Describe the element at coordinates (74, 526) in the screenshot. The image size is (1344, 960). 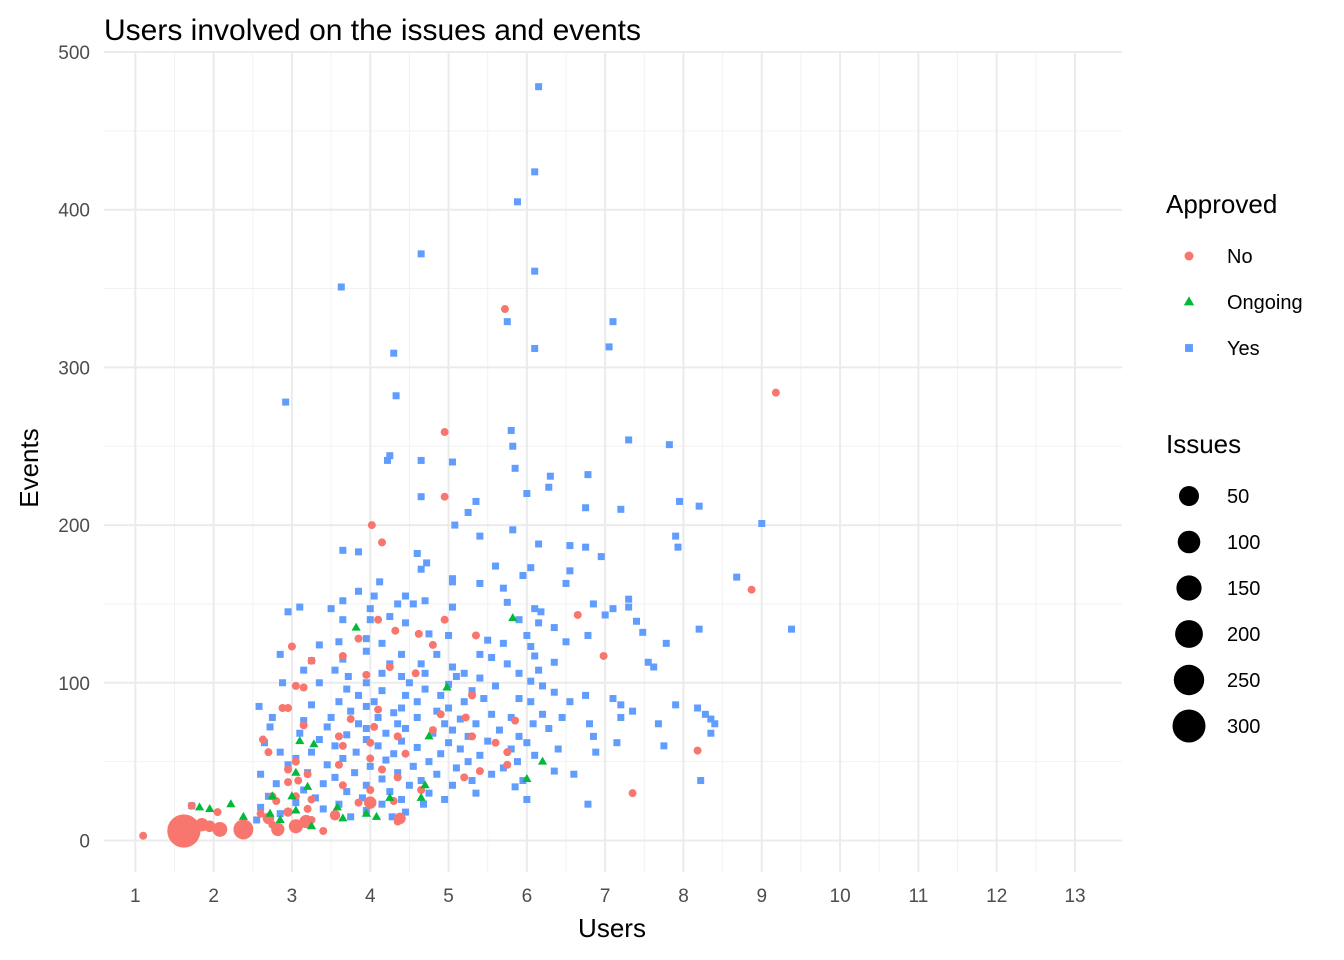
I see `y-tick-label: 200` at that location.